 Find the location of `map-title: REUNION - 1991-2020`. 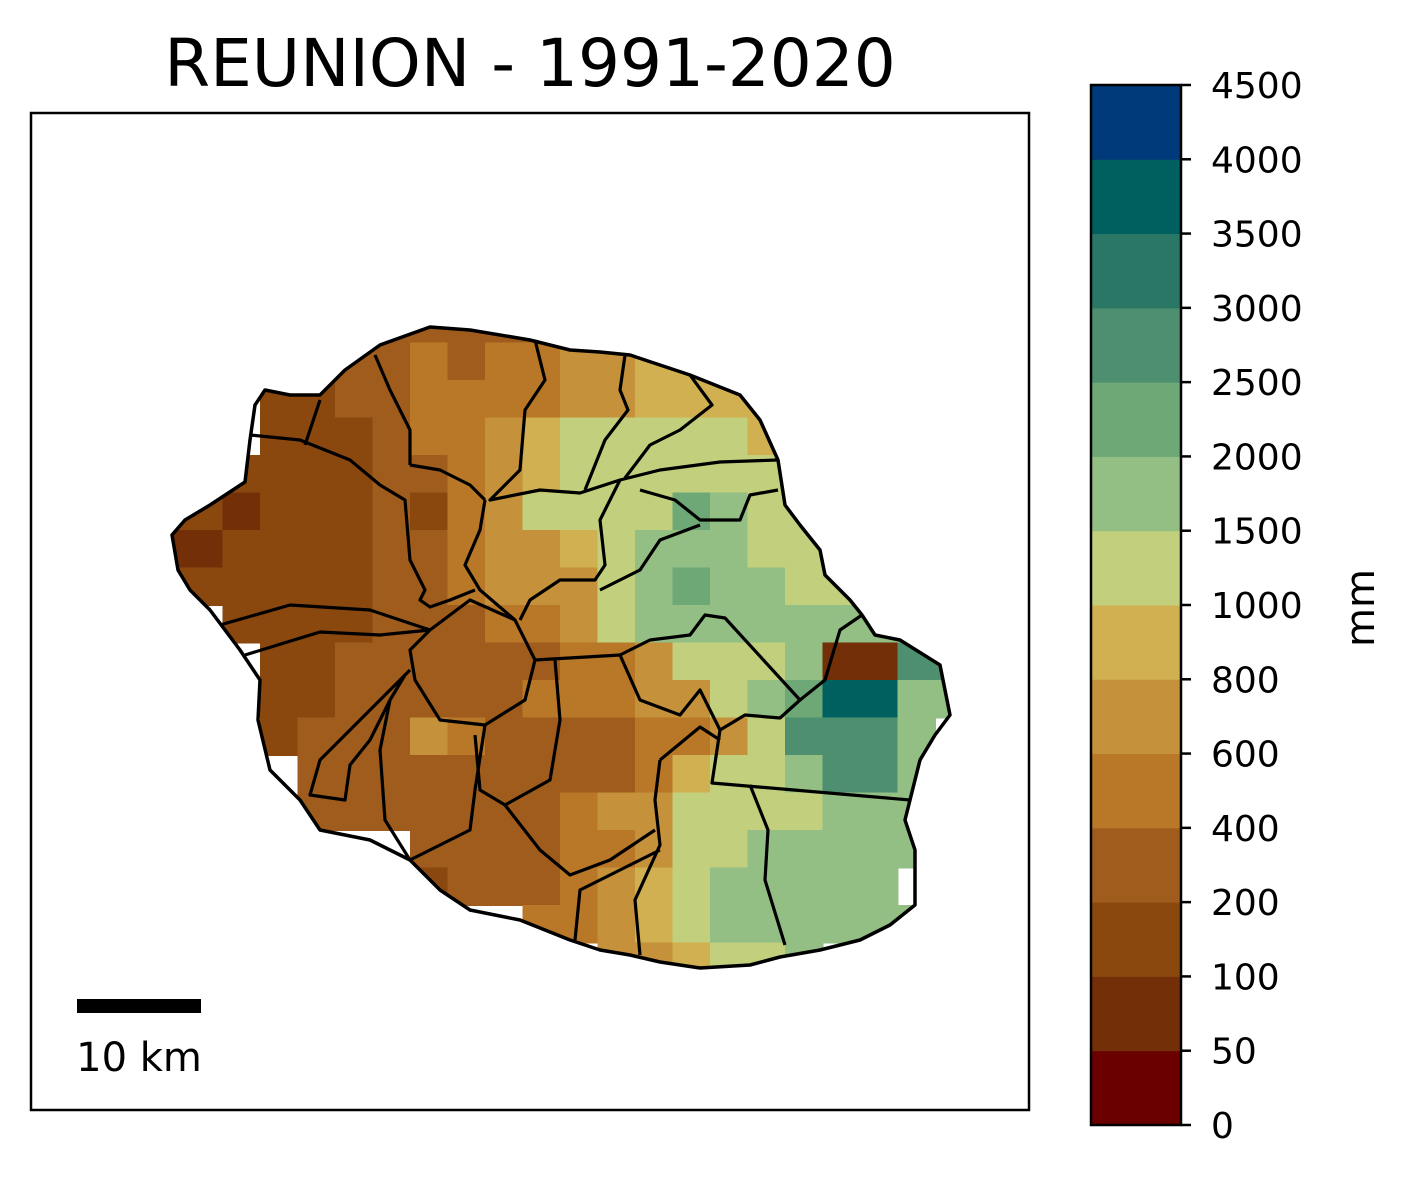

map-title: REUNION - 1991-2020 is located at coordinates (530, 63).